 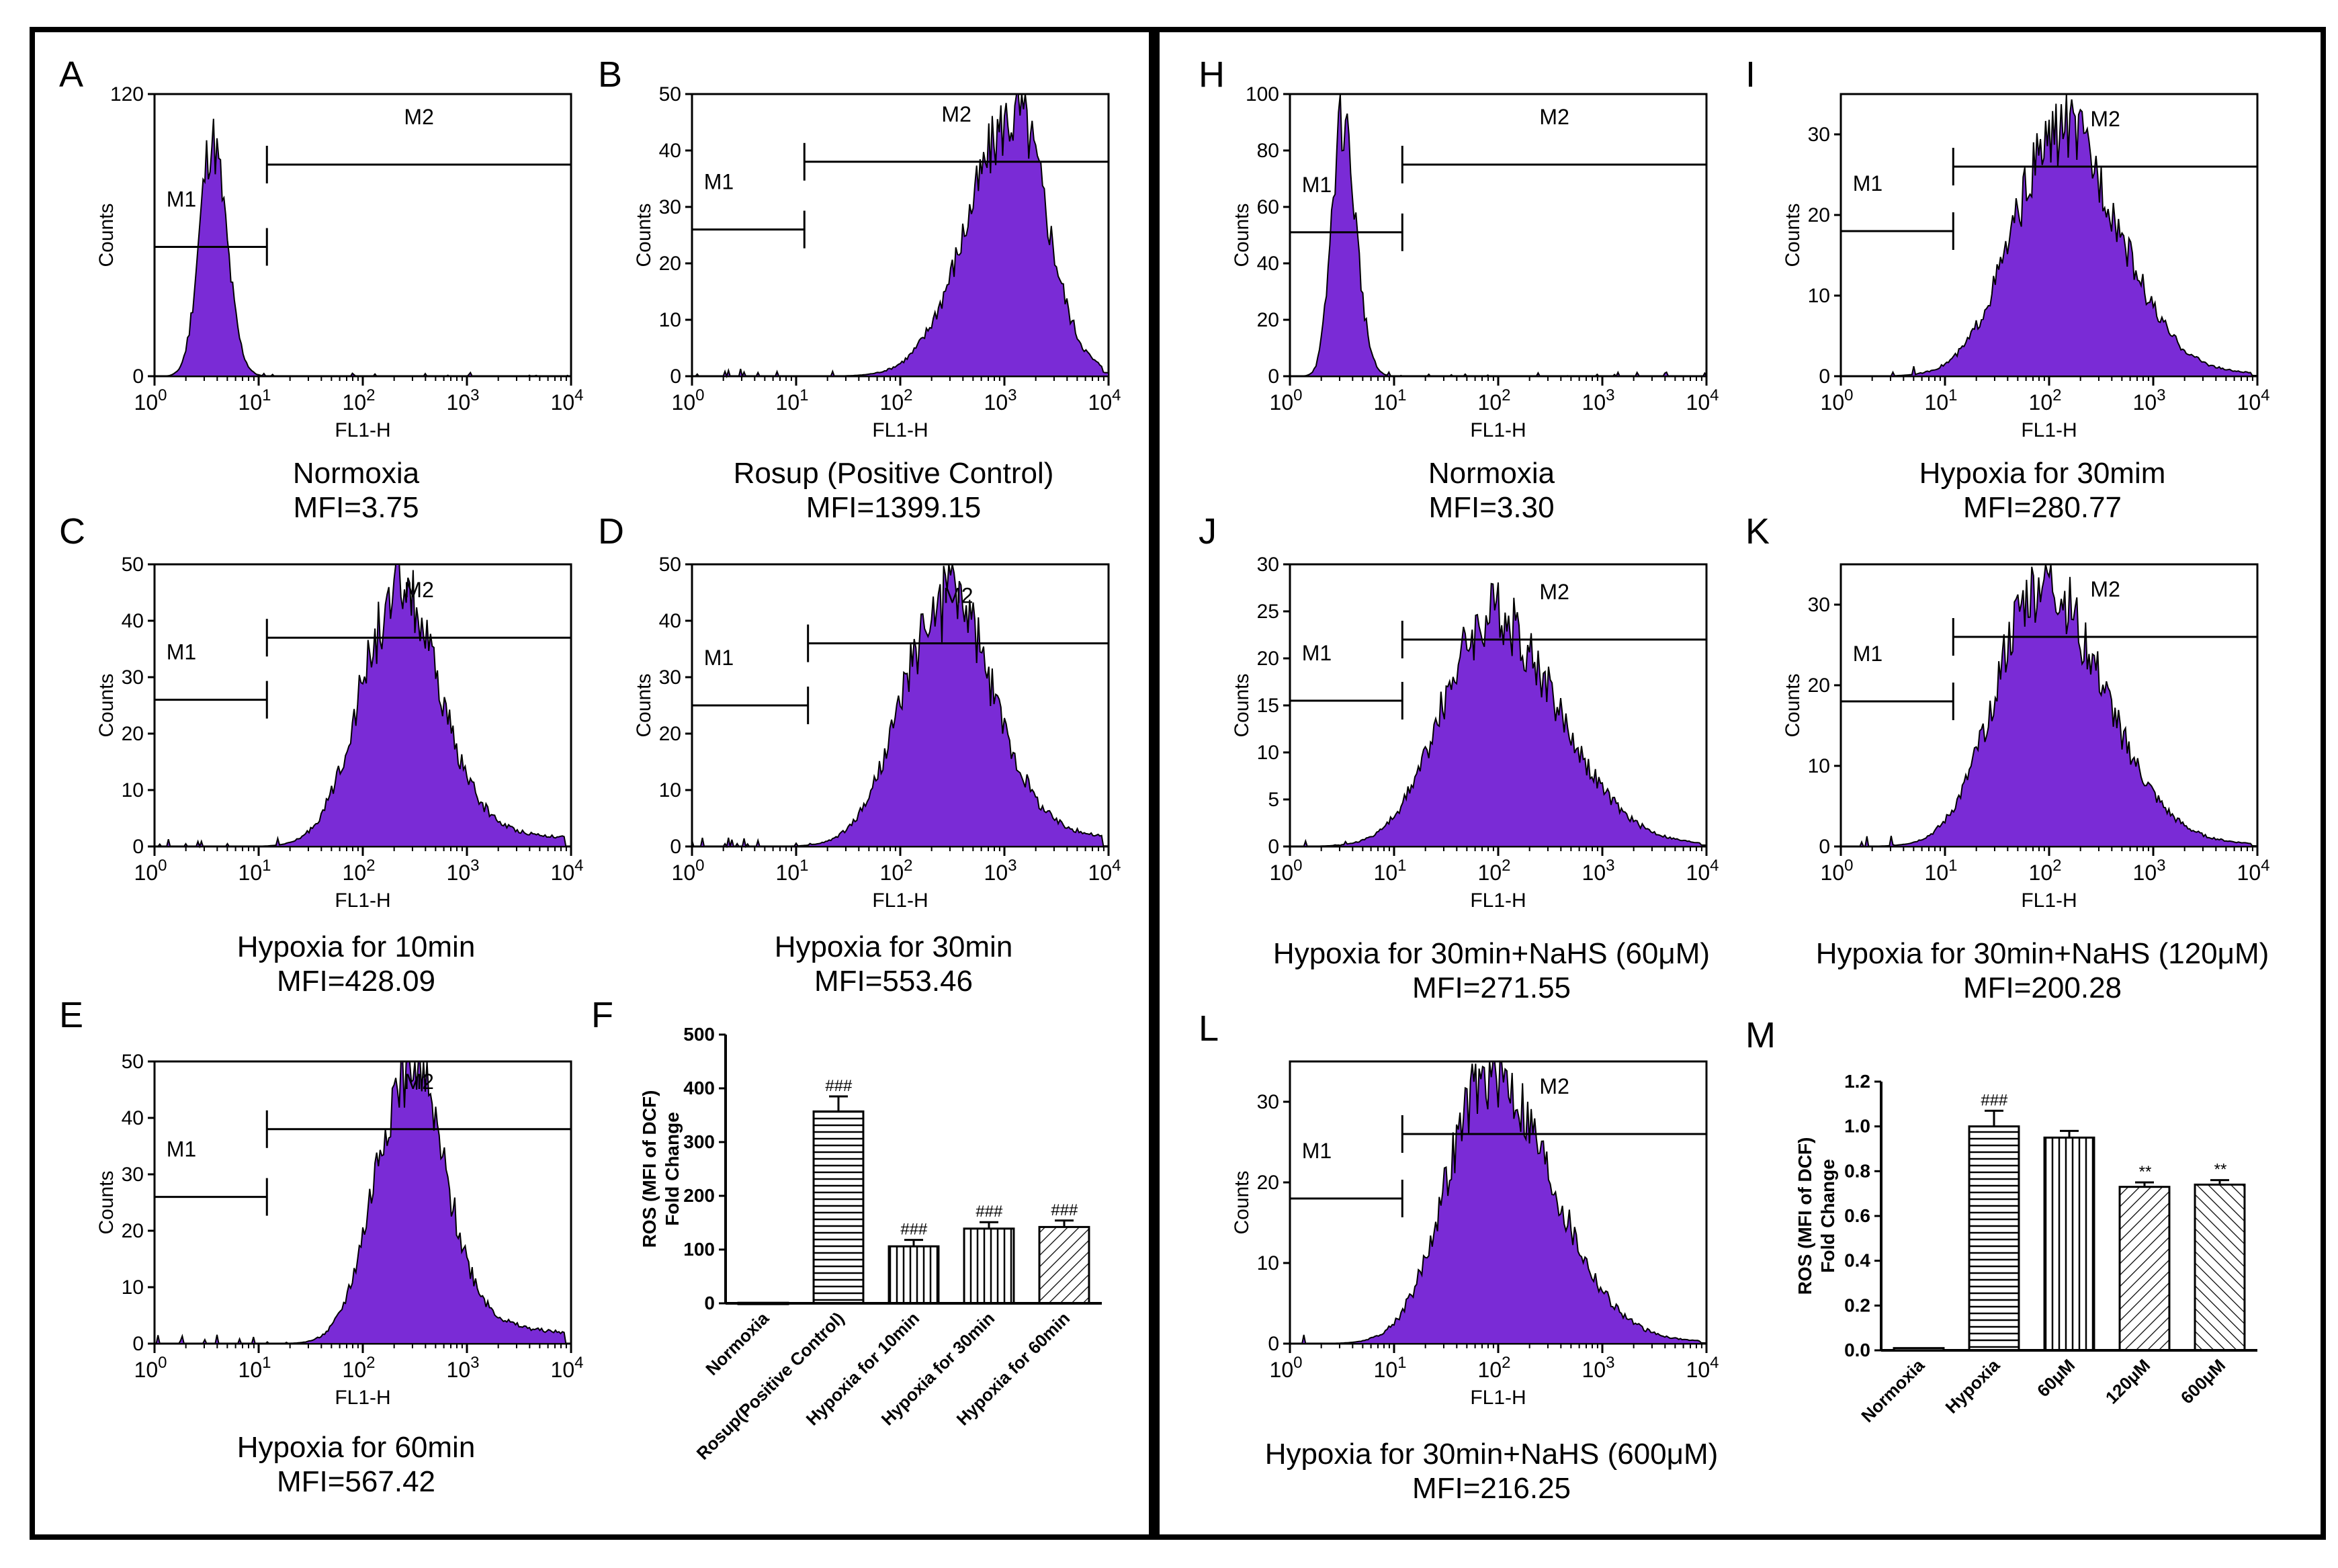 I want to click on histogram-panel-k: 0 10 20 30 100 10¹ 10² 10³ 10⁴ FL1-H Counts M1 M2, so click(x=2026, y=737).